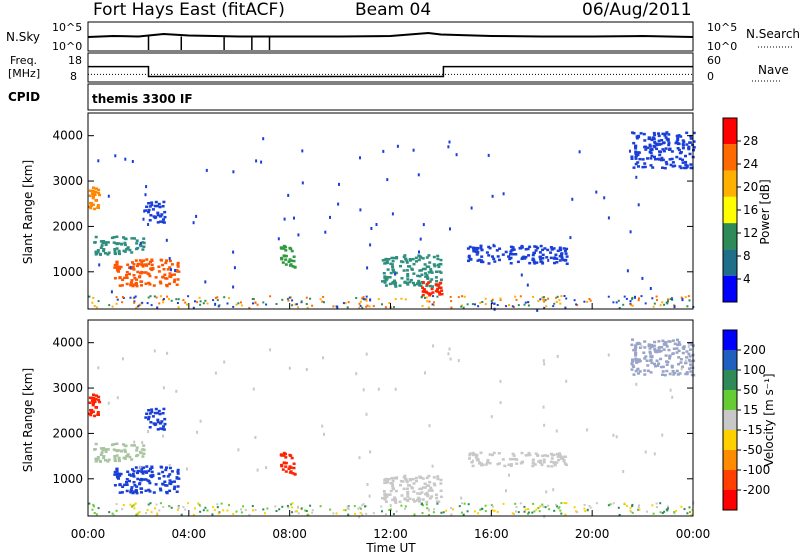 The height and width of the screenshot is (554, 800). What do you see at coordinates (67, 272) in the screenshot?
I see `y-tick-label-0: 1000` at bounding box center [67, 272].